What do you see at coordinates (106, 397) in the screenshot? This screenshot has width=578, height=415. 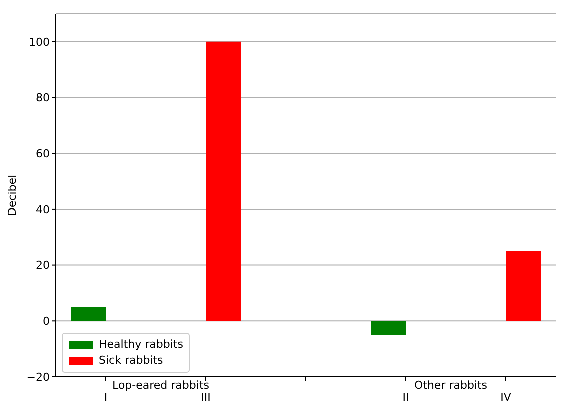 I see `x-tick-label: I` at bounding box center [106, 397].